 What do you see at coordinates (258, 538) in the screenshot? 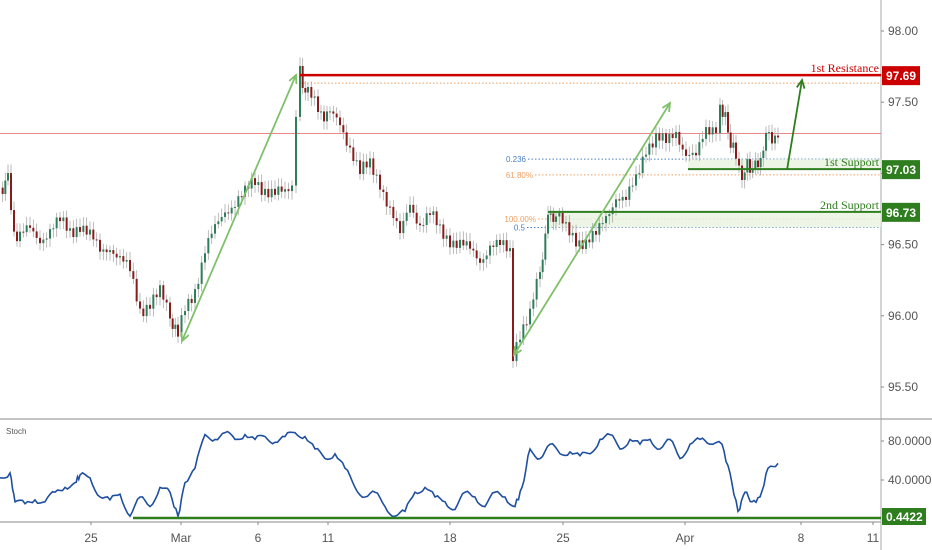
I see `svg-text: 6` at bounding box center [258, 538].